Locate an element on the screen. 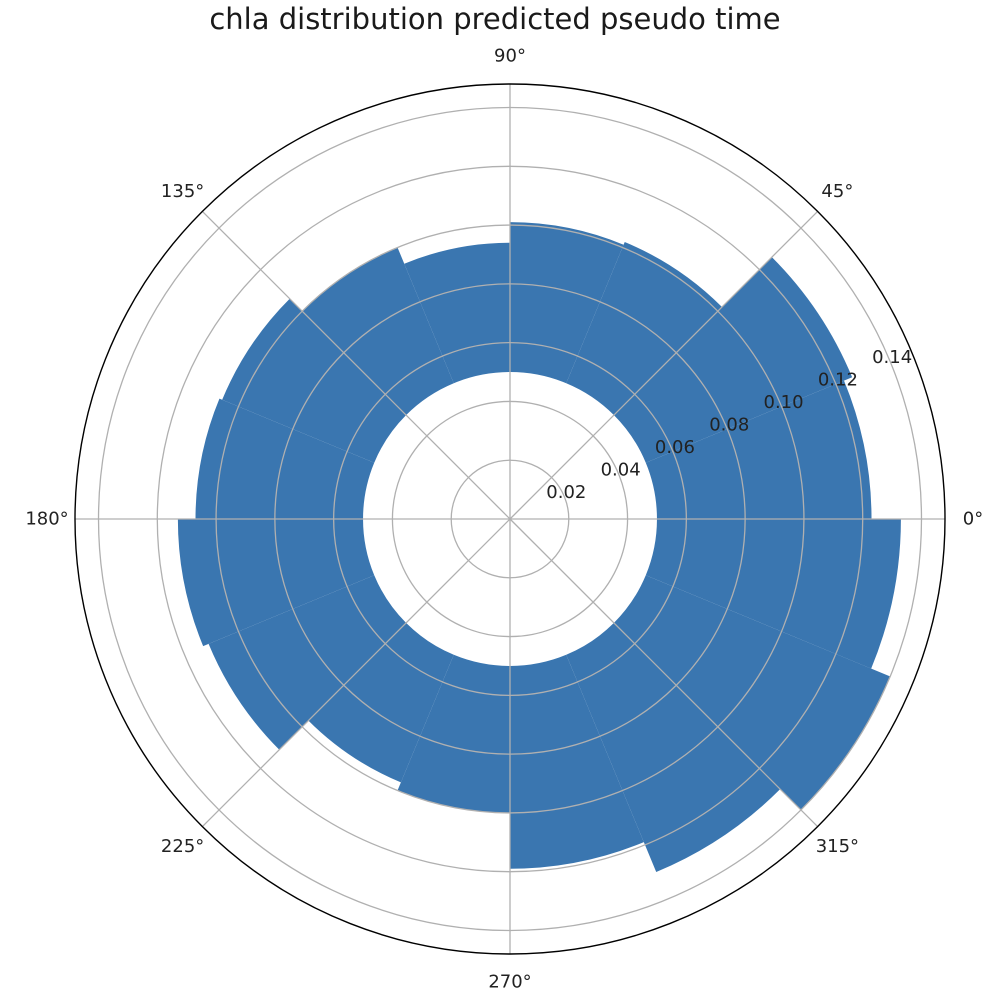 This screenshot has height=1006, width=990. r-tick-label-0: 0.02 is located at coordinates (566, 492).